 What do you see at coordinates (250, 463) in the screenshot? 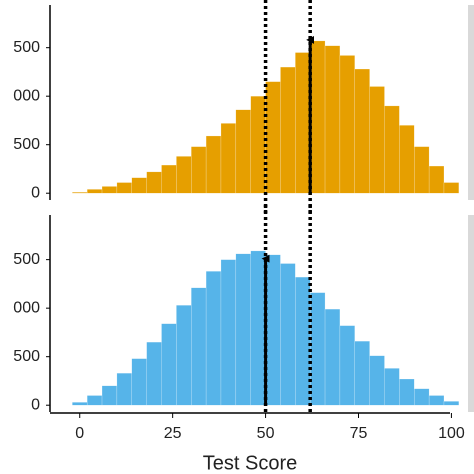
I see `x-axis-title: Test Score` at bounding box center [250, 463].